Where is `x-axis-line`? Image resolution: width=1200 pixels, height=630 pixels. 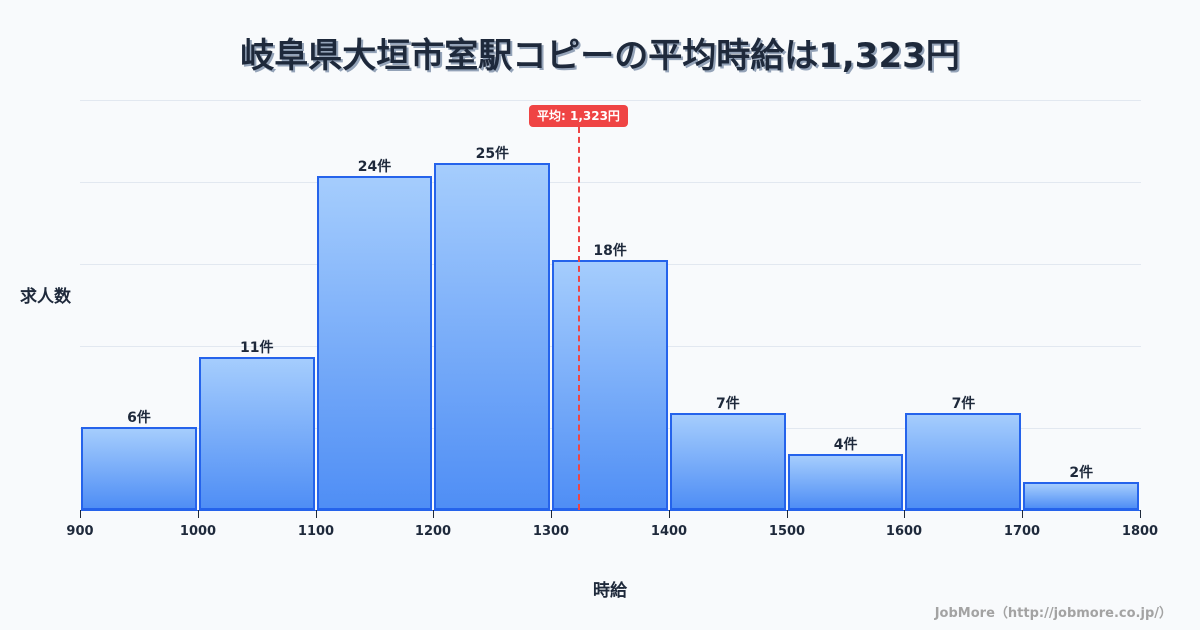
x-axis-line is located at coordinates (610, 510).